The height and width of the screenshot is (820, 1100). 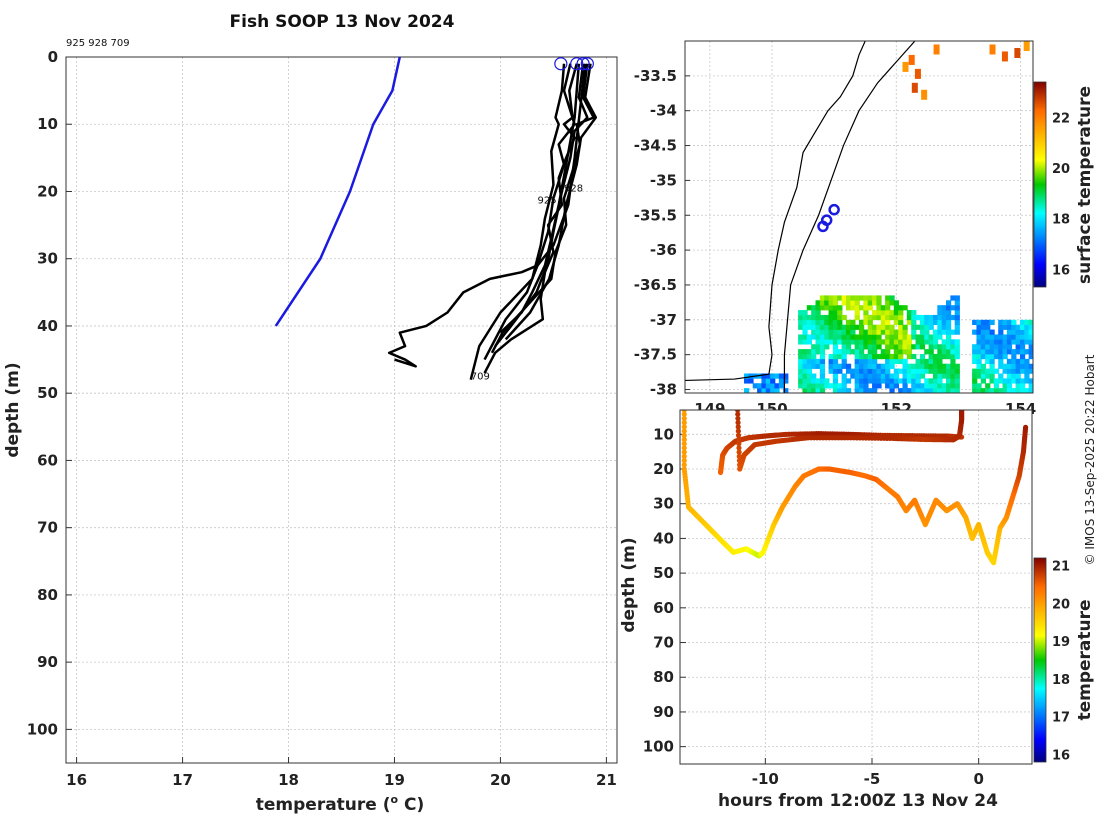 What do you see at coordinates (606, 780) in the screenshot?
I see `profile-x-tick-label: 21` at bounding box center [606, 780].